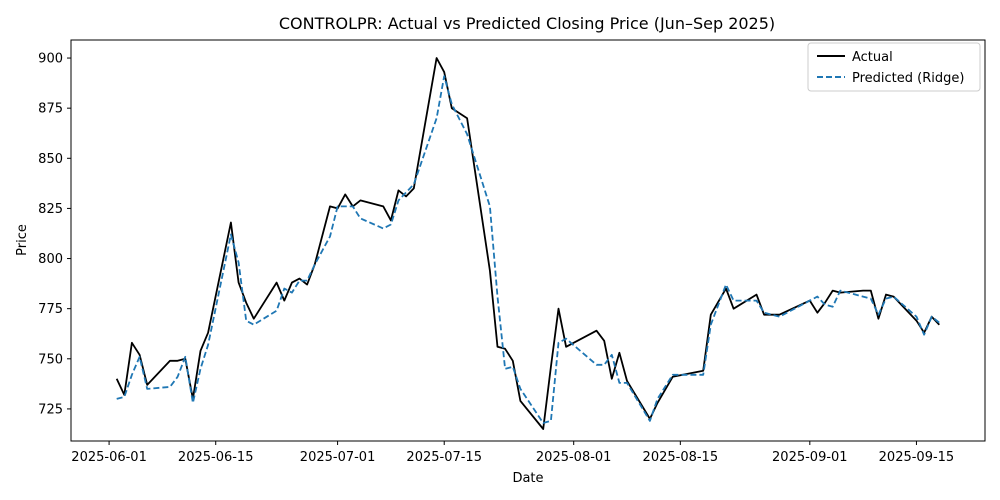  I want to click on x-axis-label: Date, so click(527, 478).